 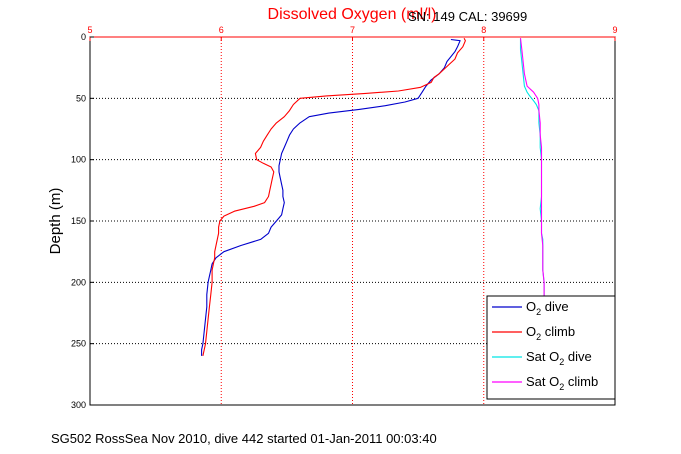 What do you see at coordinates (78, 344) in the screenshot?
I see `y-tick-label: 250` at bounding box center [78, 344].